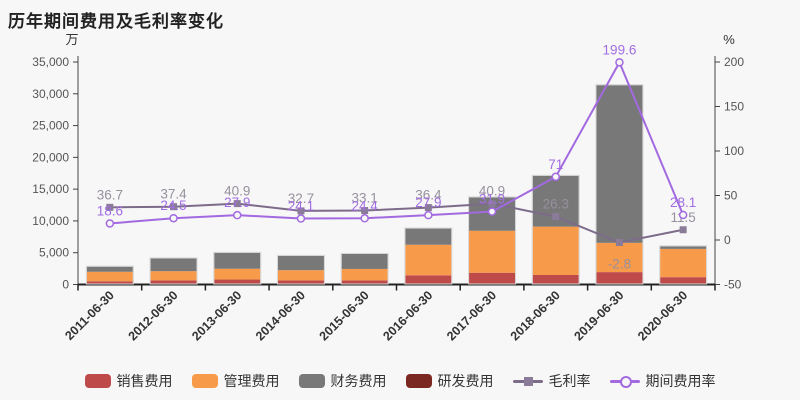  I want to click on legend-item-sales-expense: 销售费用, so click(128, 381).